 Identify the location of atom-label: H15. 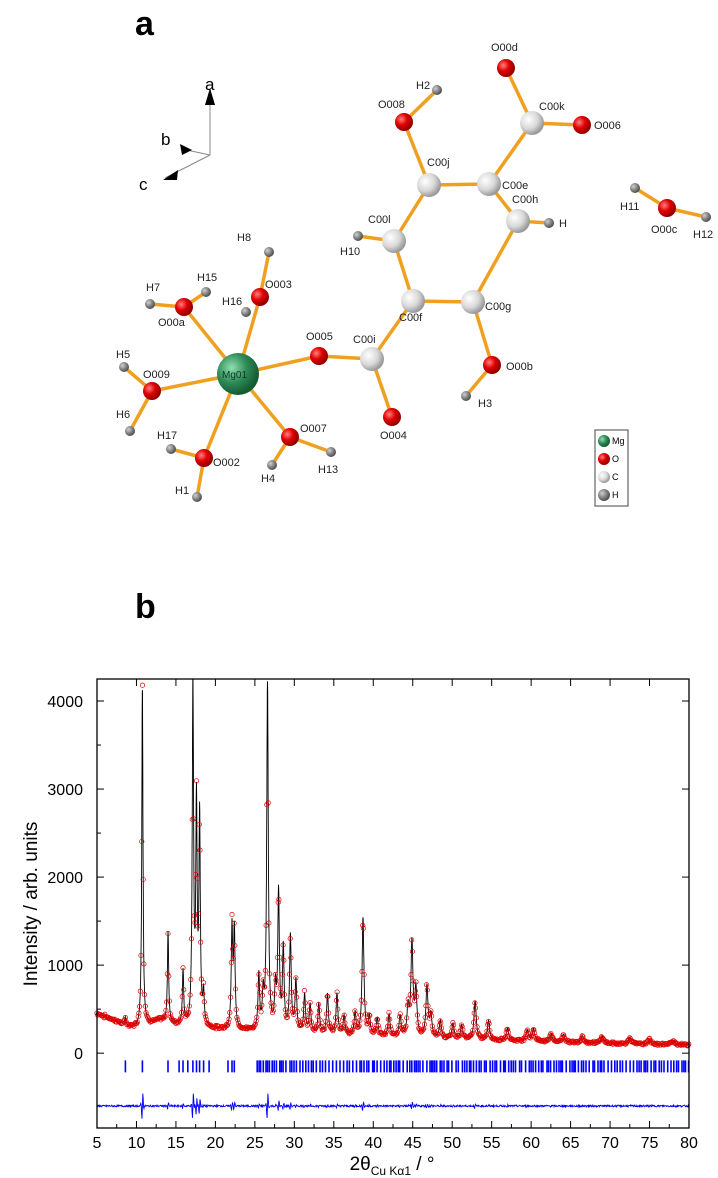
(207, 278).